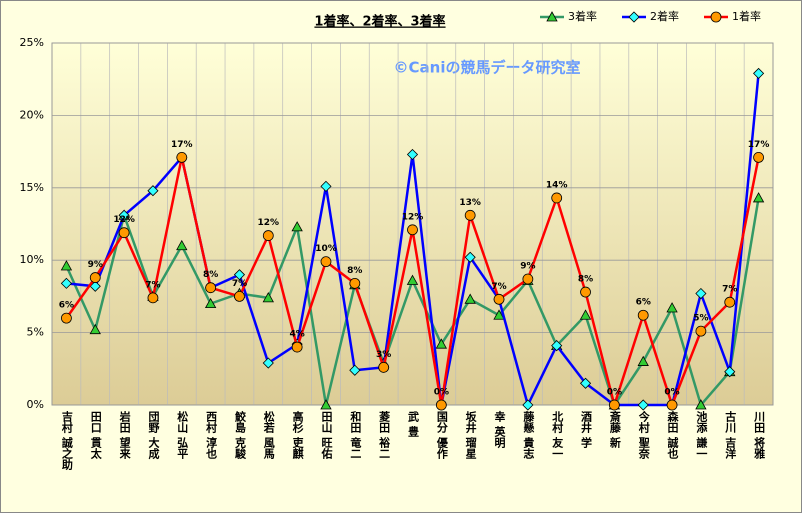 This screenshot has height=513, width=802. I want to click on x-tick-label: 鮫島 克駿, so click(239, 435).